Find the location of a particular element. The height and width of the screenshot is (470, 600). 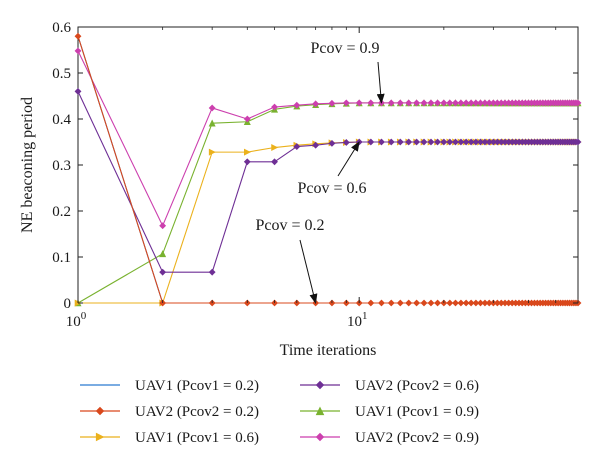

legend-label-2: UAV2 (Pcov2 = 0.2) is located at coordinates (197, 412).